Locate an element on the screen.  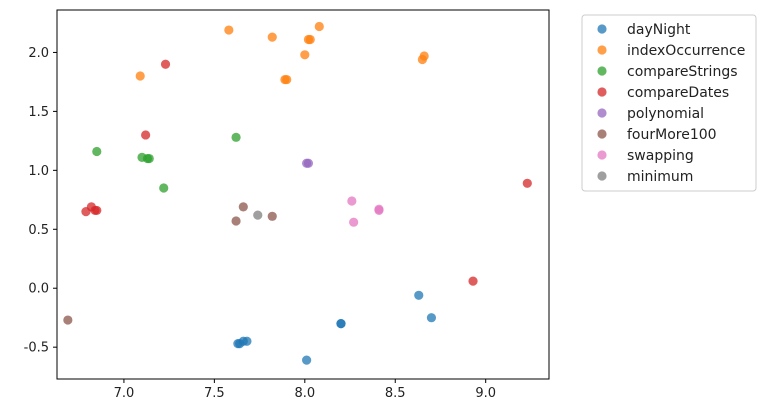
legend-marker-dayNight is located at coordinates (602, 29).